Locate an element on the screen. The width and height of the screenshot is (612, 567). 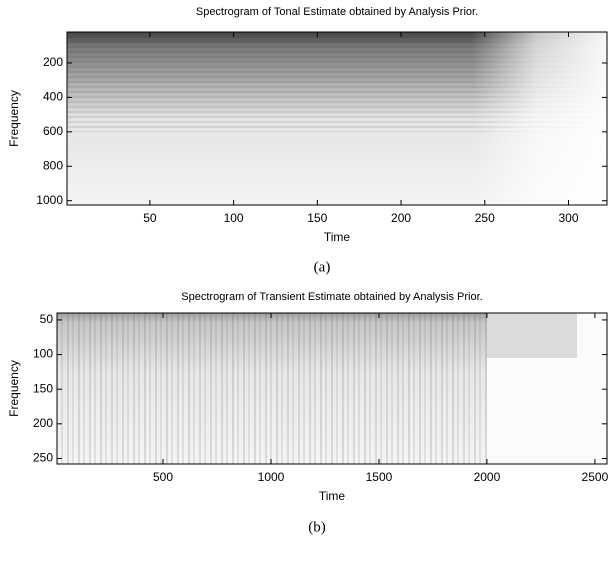
y-tick-label: 800 is located at coordinates (53, 165).